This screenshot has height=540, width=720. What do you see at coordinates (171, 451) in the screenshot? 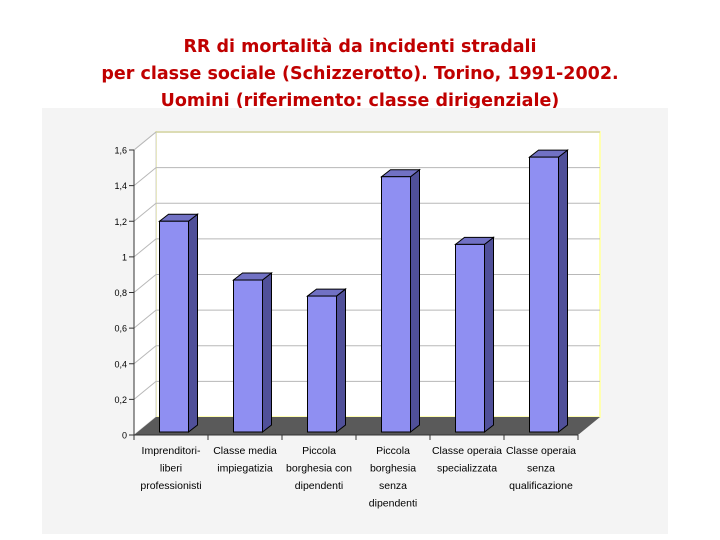
I see `x-category-label-line: Imprenditori-` at bounding box center [171, 451].